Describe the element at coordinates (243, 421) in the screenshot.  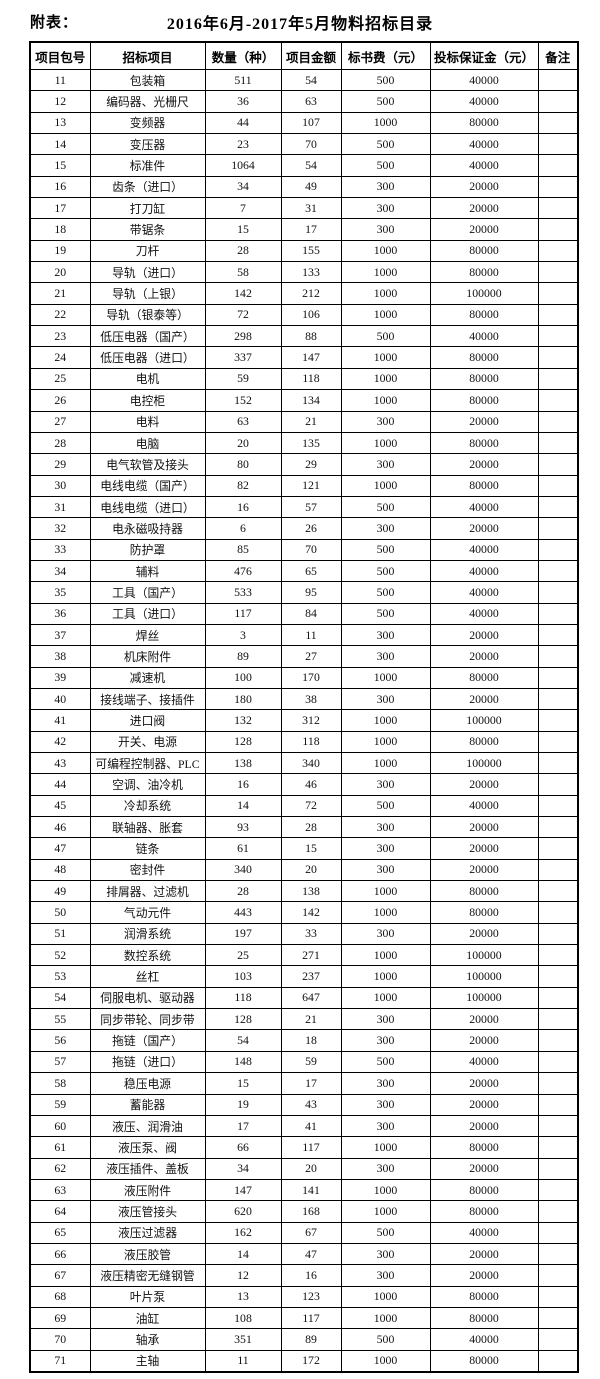
I see `quantity-cell: 63` at that location.